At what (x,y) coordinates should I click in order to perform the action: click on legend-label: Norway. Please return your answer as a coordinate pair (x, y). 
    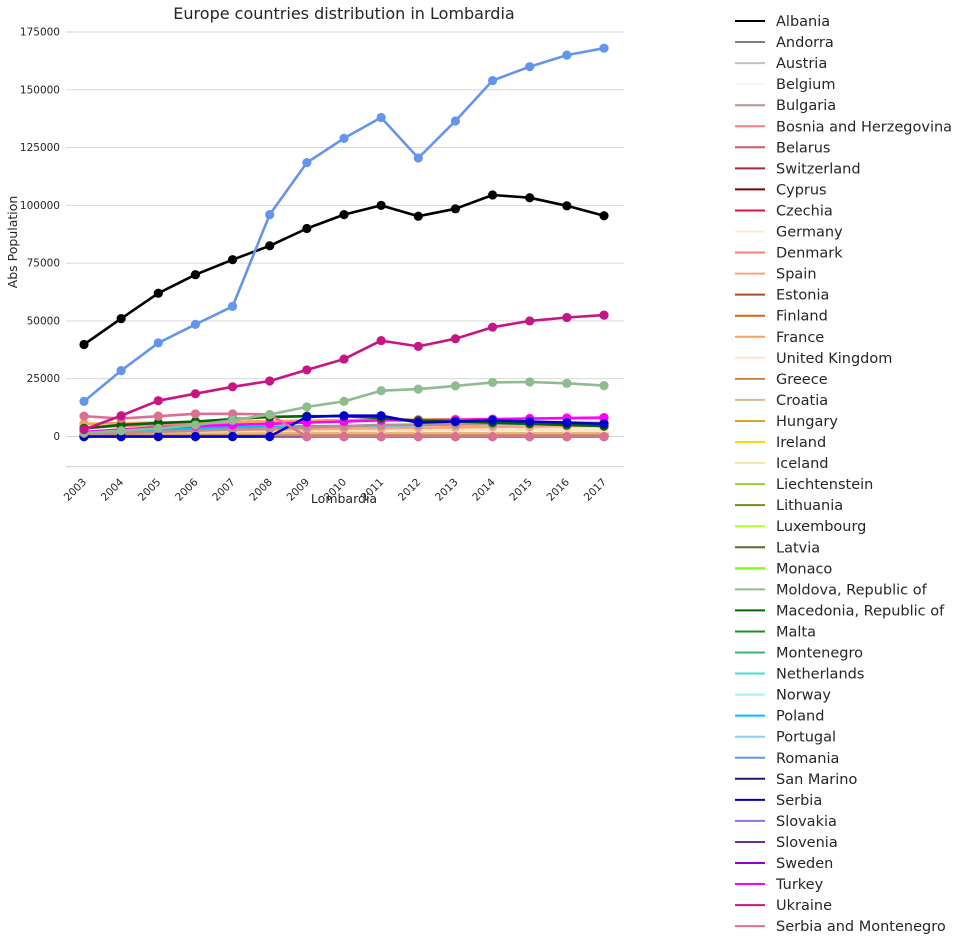
    Looking at the image, I should click on (803, 696).